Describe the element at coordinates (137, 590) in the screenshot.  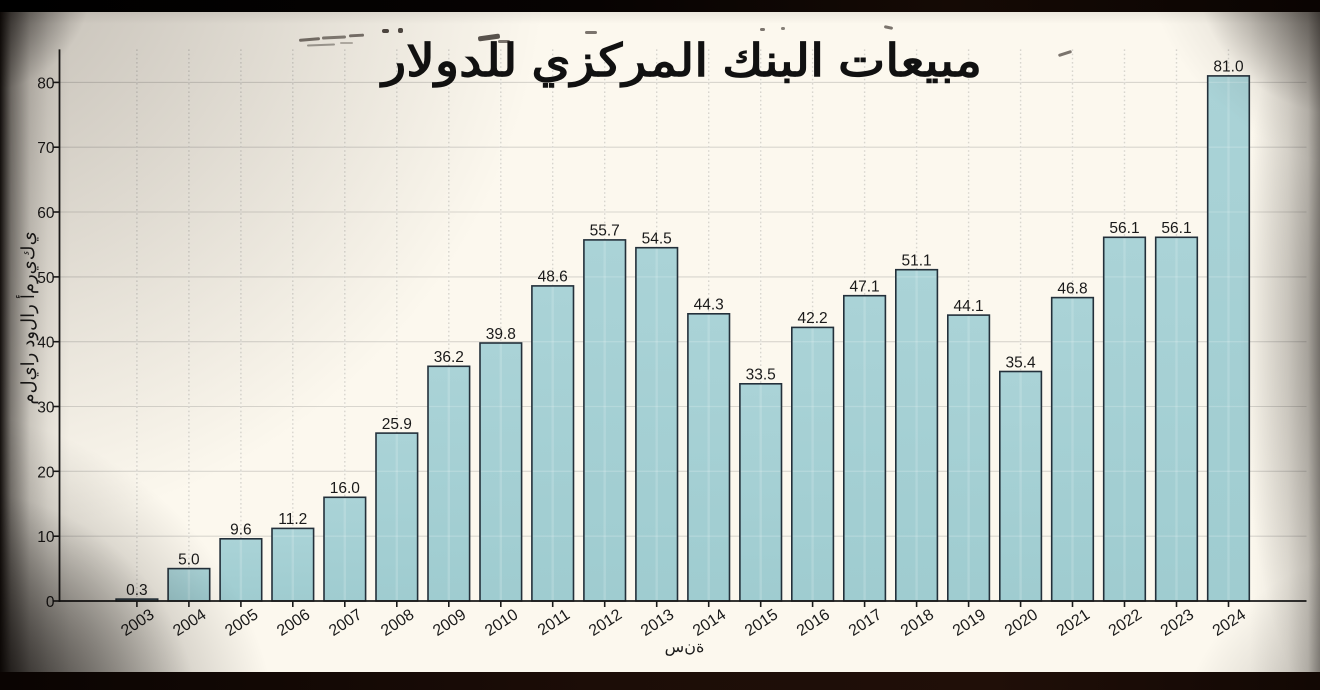
I see `svg-text: 0.3` at that location.